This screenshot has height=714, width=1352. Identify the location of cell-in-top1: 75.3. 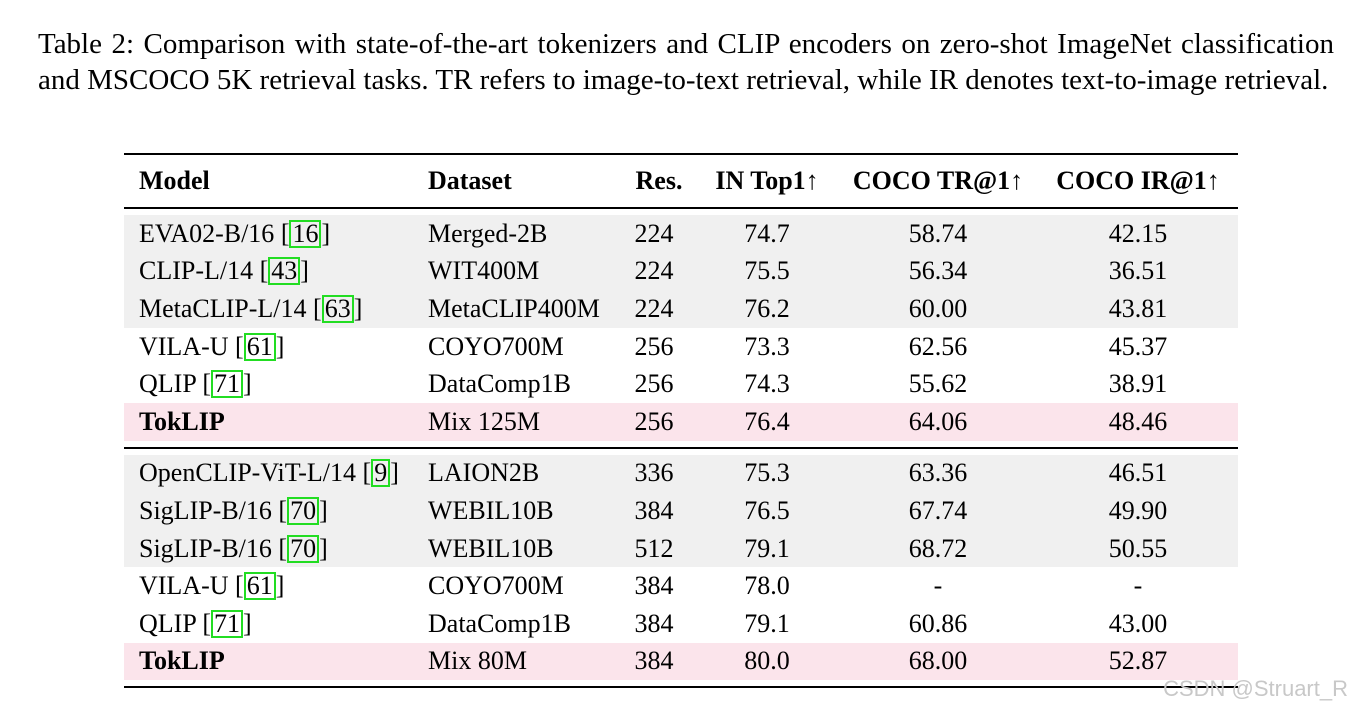
(767, 473).